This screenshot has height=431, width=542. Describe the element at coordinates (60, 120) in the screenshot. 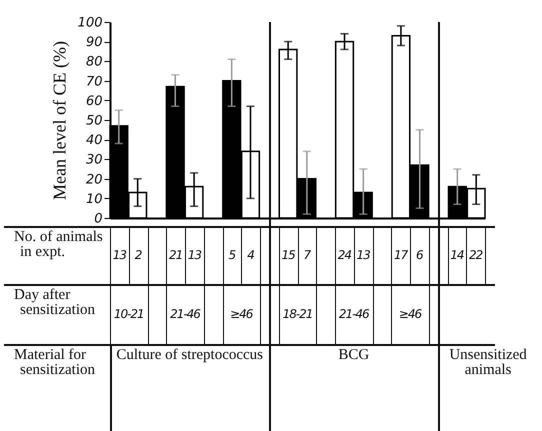

I see `y-axis-title: Mean level of CE (%)` at that location.